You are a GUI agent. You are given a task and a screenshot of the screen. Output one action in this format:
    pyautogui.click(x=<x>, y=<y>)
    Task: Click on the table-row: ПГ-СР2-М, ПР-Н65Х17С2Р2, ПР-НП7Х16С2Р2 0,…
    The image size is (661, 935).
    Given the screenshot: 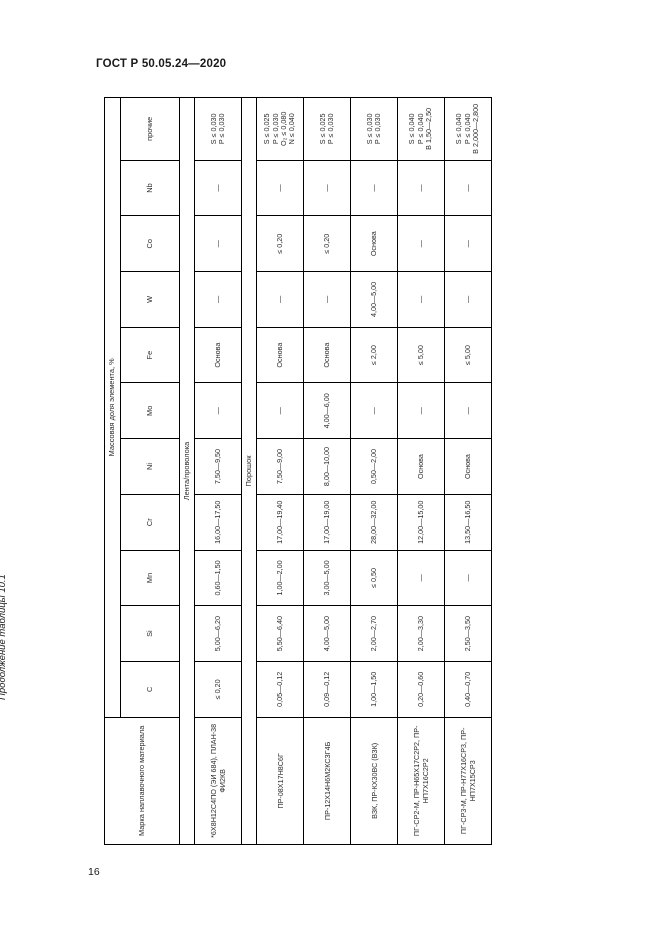 What is the action you would take?
    pyautogui.click(x=421, y=471)
    